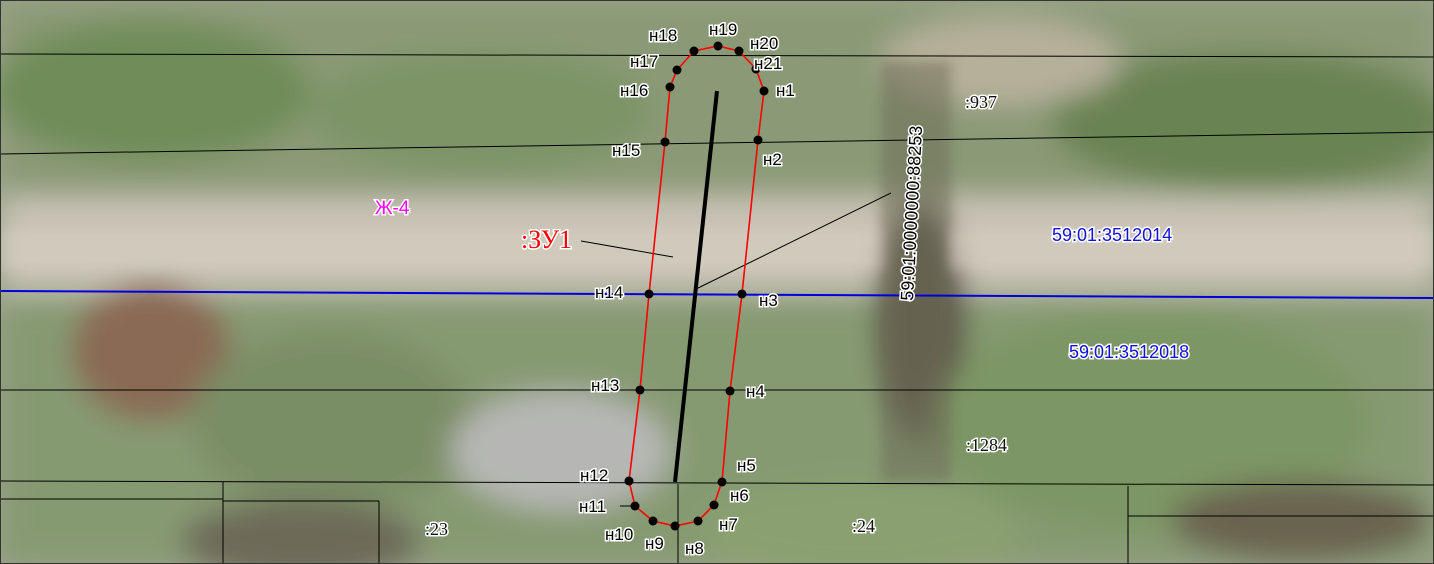 Image resolution: width=1434 pixels, height=564 pixels. Describe the element at coordinates (764, 43) in the screenshot. I see `label-n20: н20` at that location.